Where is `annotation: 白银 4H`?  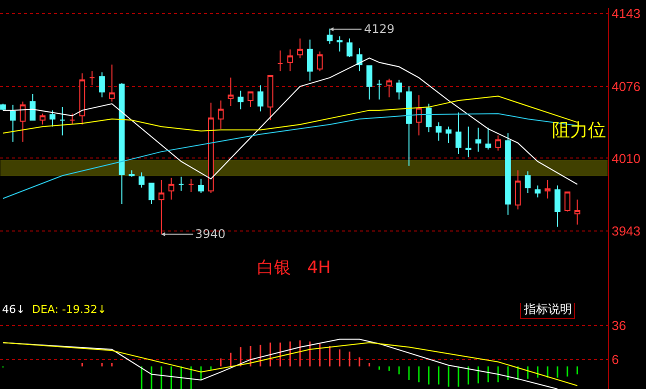 annotation: 白银 4H is located at coordinates (294, 268).